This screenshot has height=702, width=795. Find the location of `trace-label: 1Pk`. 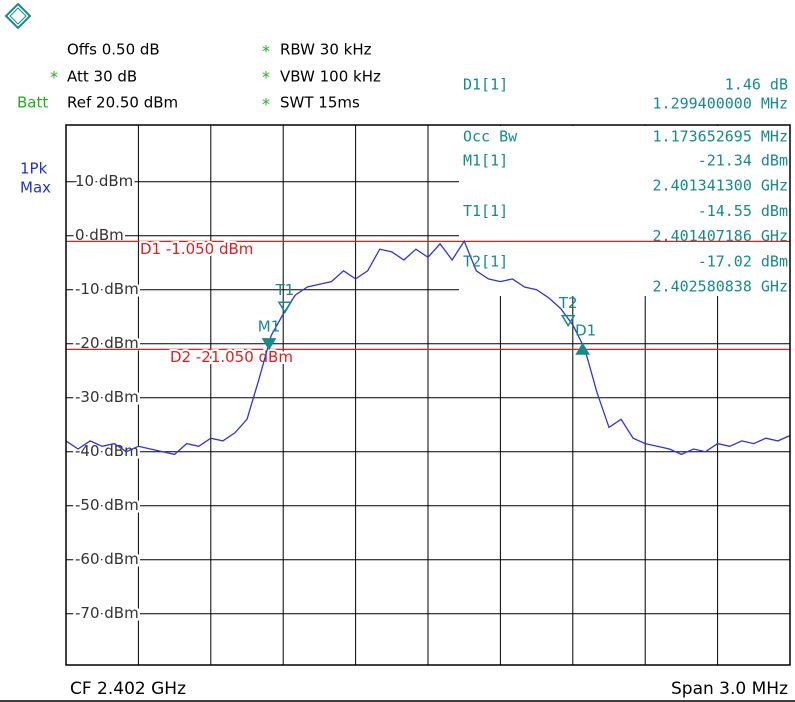

trace-label: 1Pk is located at coordinates (34, 169).